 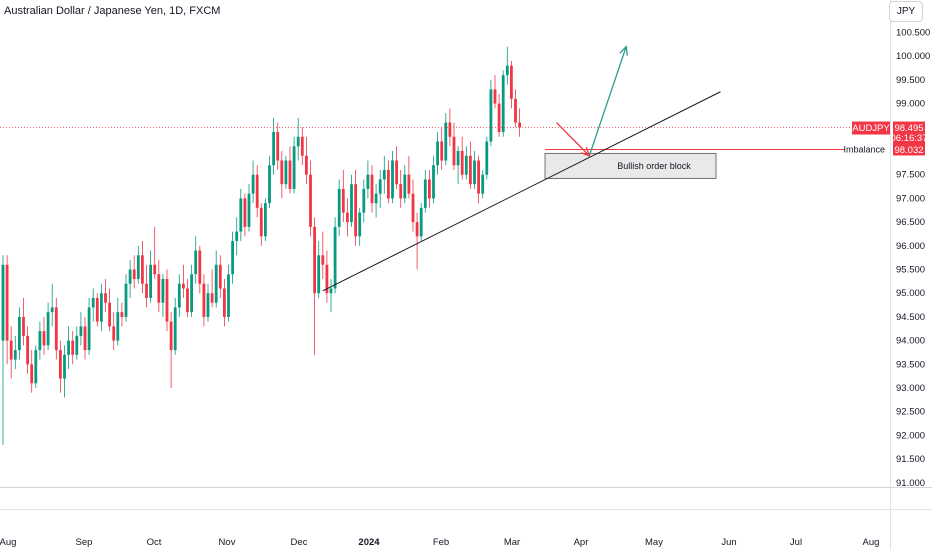 What do you see at coordinates (630, 165) in the screenshot?
I see `bullish-order-block` at bounding box center [630, 165].